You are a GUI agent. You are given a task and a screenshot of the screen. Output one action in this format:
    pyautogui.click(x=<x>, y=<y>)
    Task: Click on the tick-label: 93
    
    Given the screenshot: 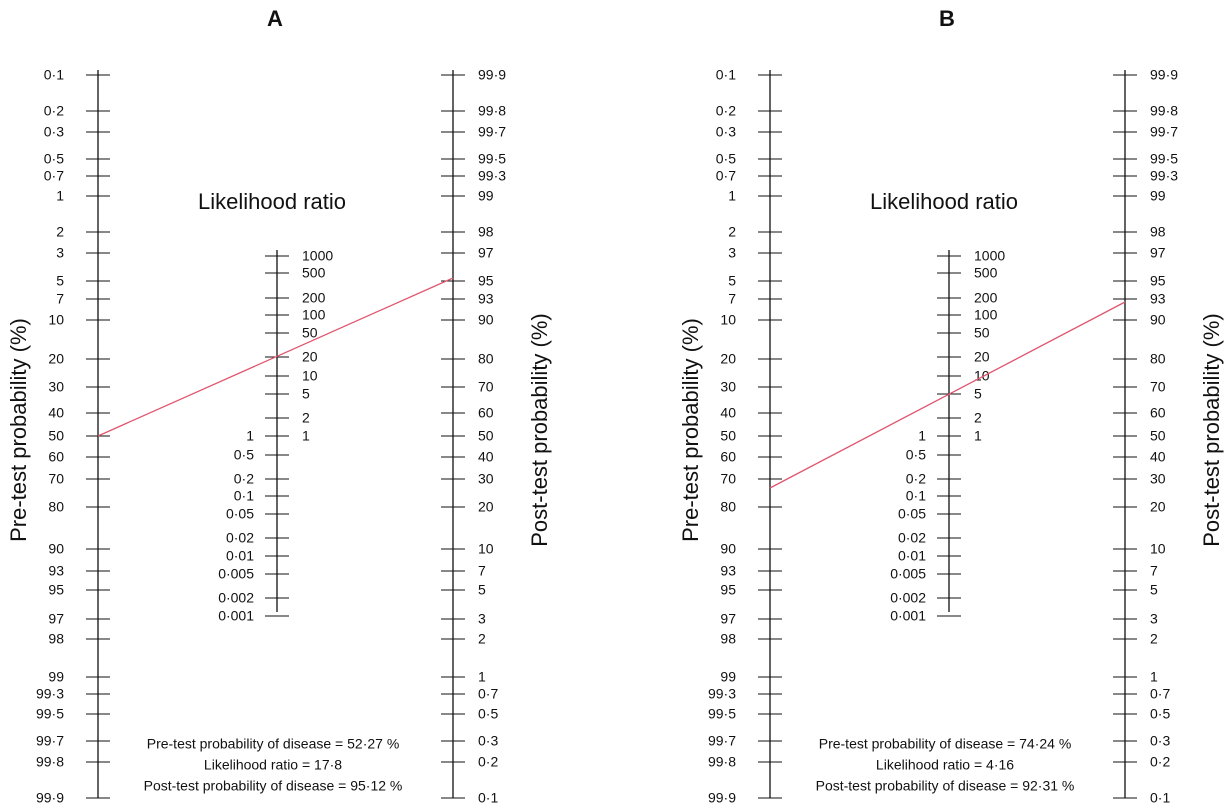 What is the action you would take?
    pyautogui.click(x=486, y=299)
    